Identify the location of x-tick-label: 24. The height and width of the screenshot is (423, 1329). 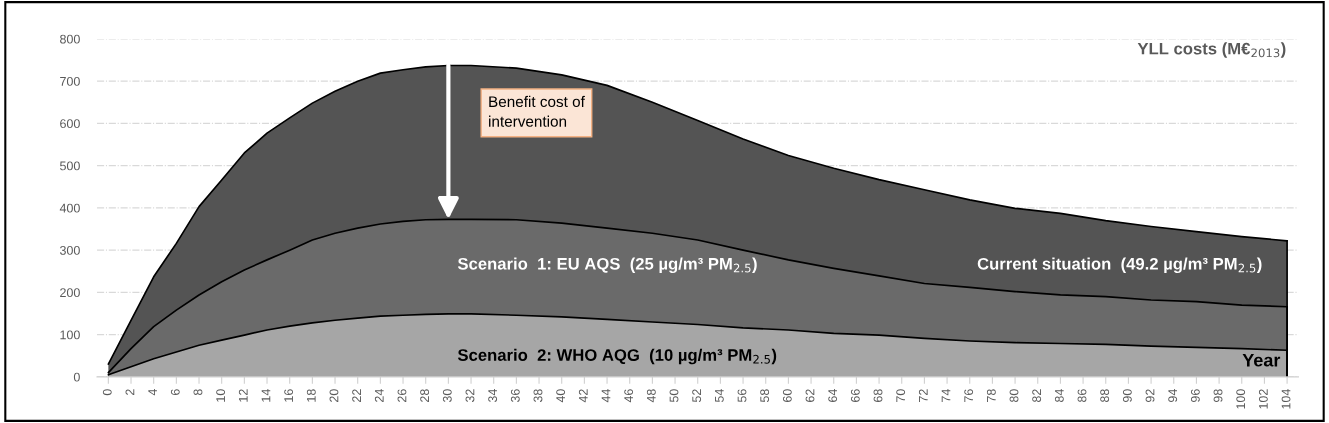
(379, 395).